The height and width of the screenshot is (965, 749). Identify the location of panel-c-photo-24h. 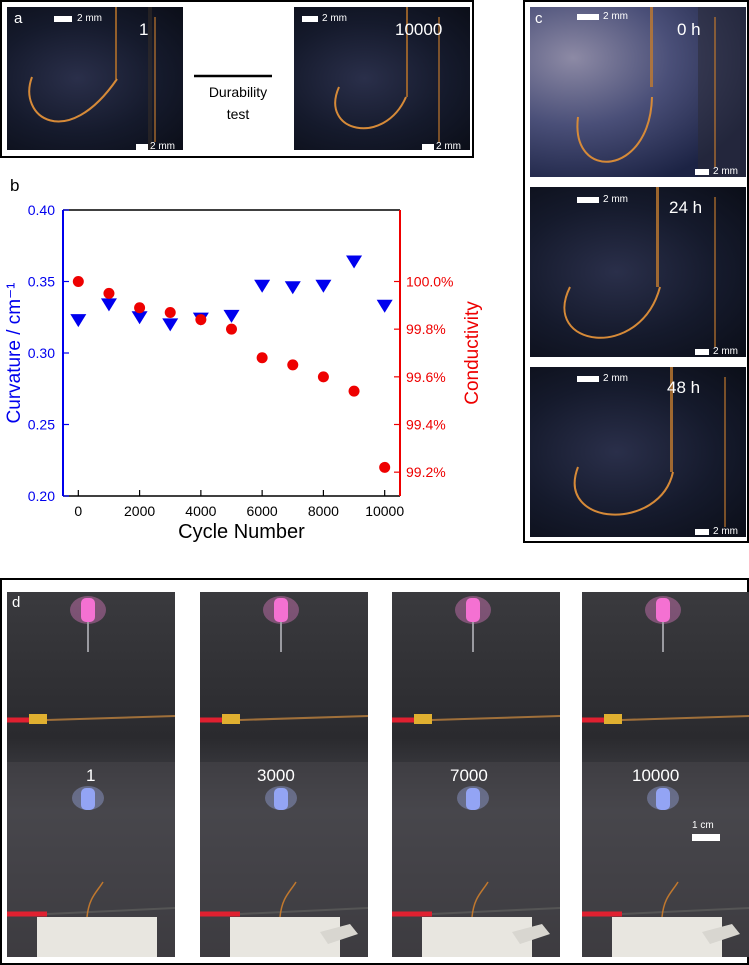
(638, 272).